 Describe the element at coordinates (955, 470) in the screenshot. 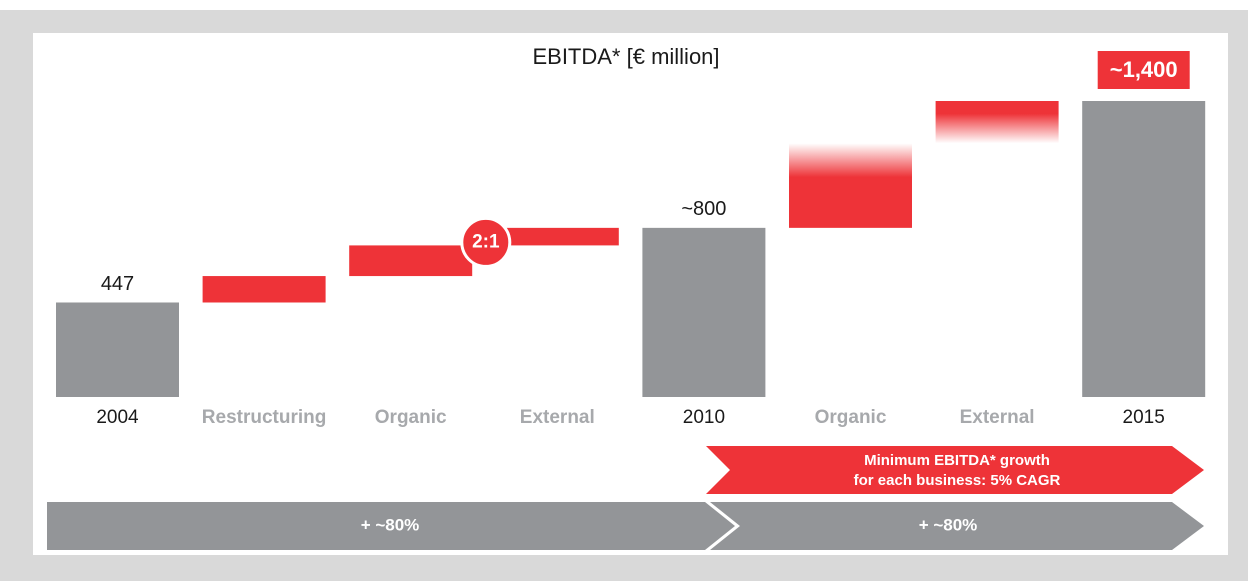

I see `growth-arrow` at that location.